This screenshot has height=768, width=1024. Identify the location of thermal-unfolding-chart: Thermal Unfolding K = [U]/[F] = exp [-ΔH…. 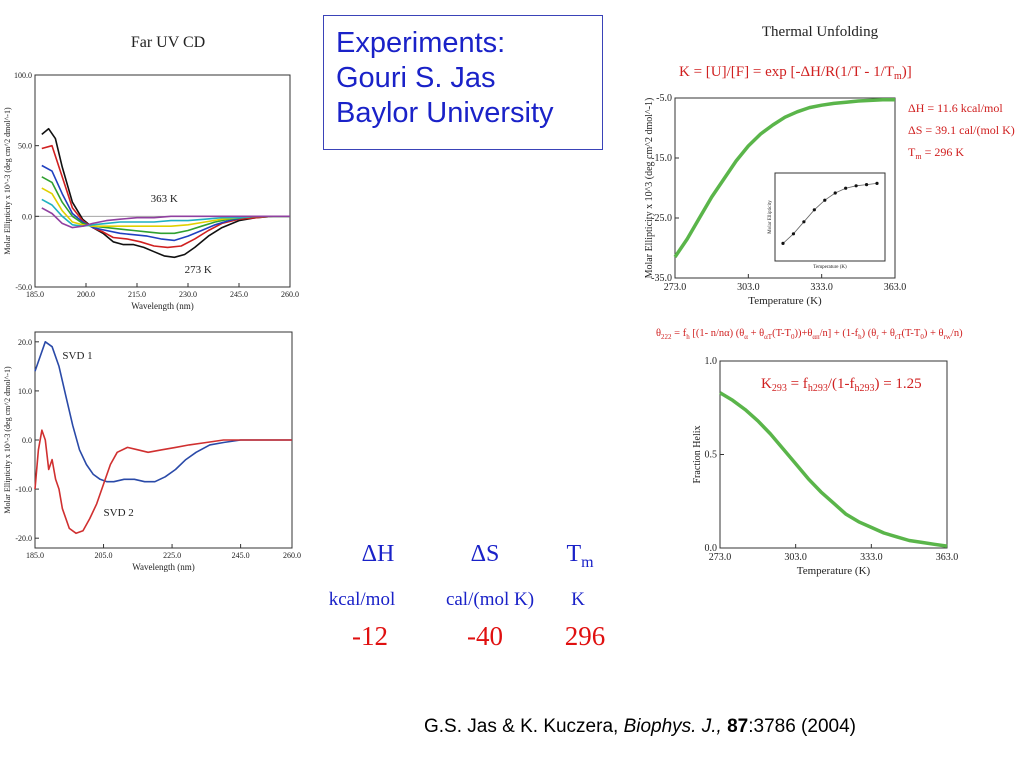
(829, 165).